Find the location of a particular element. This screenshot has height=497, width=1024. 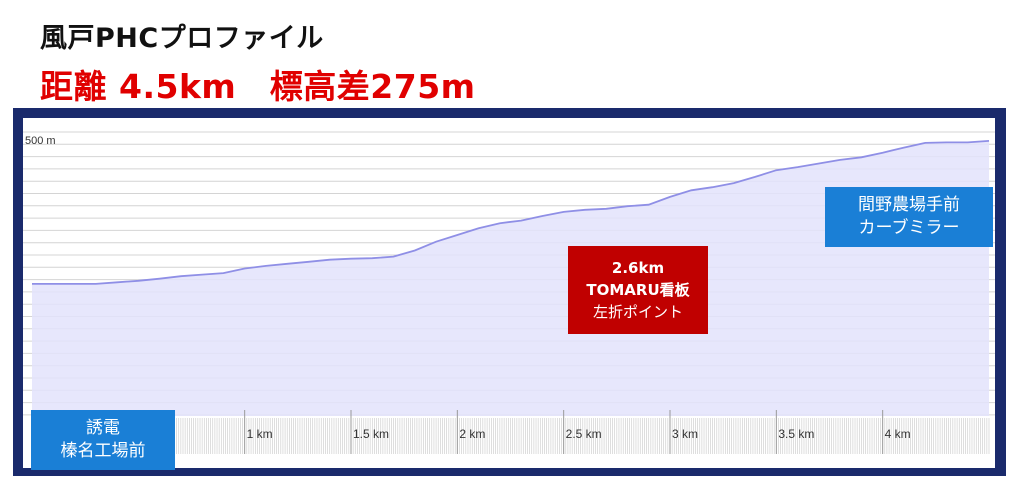

turn-point-sign: TOMARU看板 is located at coordinates (638, 290).